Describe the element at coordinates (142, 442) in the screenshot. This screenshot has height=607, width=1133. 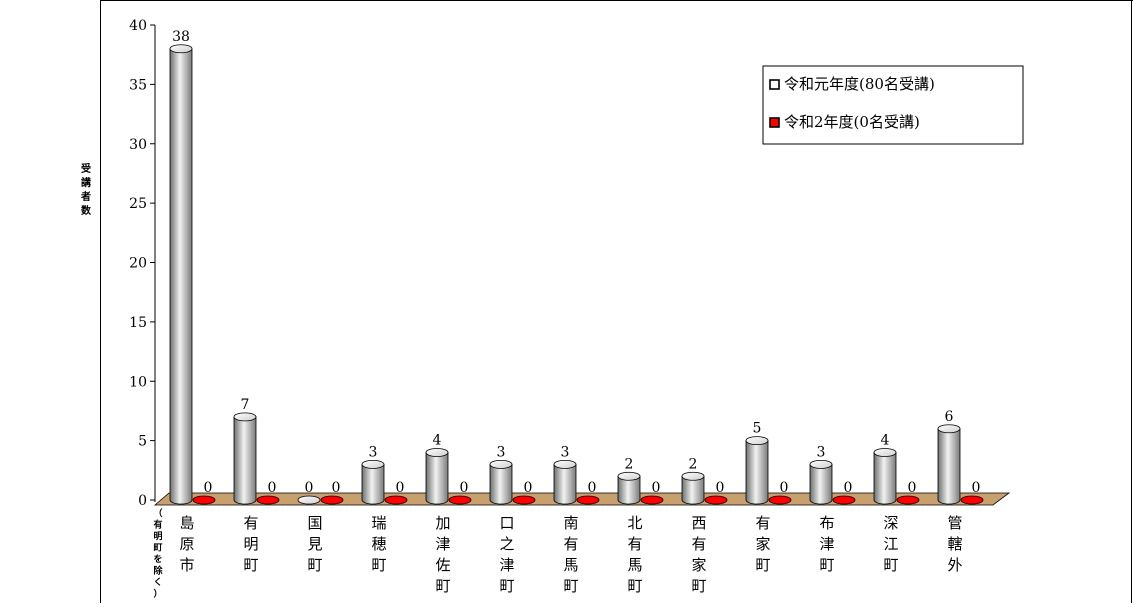
I see `y-tick-label: 5` at that location.